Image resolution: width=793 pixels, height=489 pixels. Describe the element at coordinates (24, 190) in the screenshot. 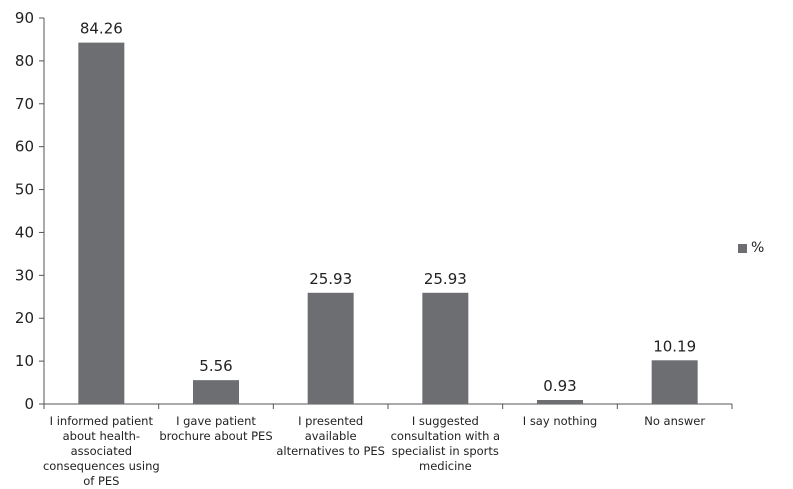

I see `y-tick-label: 50` at that location.